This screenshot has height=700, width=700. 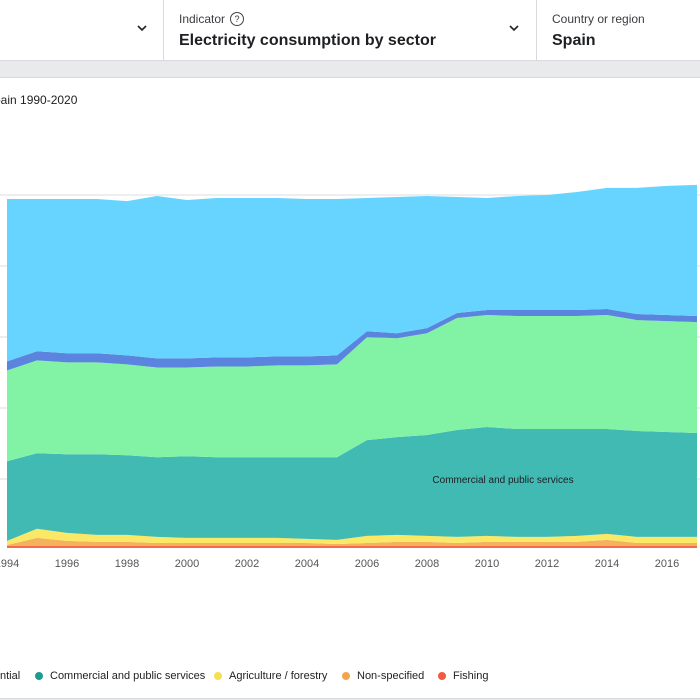 What do you see at coordinates (127, 564) in the screenshot?
I see `x-tick-label: 1998` at bounding box center [127, 564].